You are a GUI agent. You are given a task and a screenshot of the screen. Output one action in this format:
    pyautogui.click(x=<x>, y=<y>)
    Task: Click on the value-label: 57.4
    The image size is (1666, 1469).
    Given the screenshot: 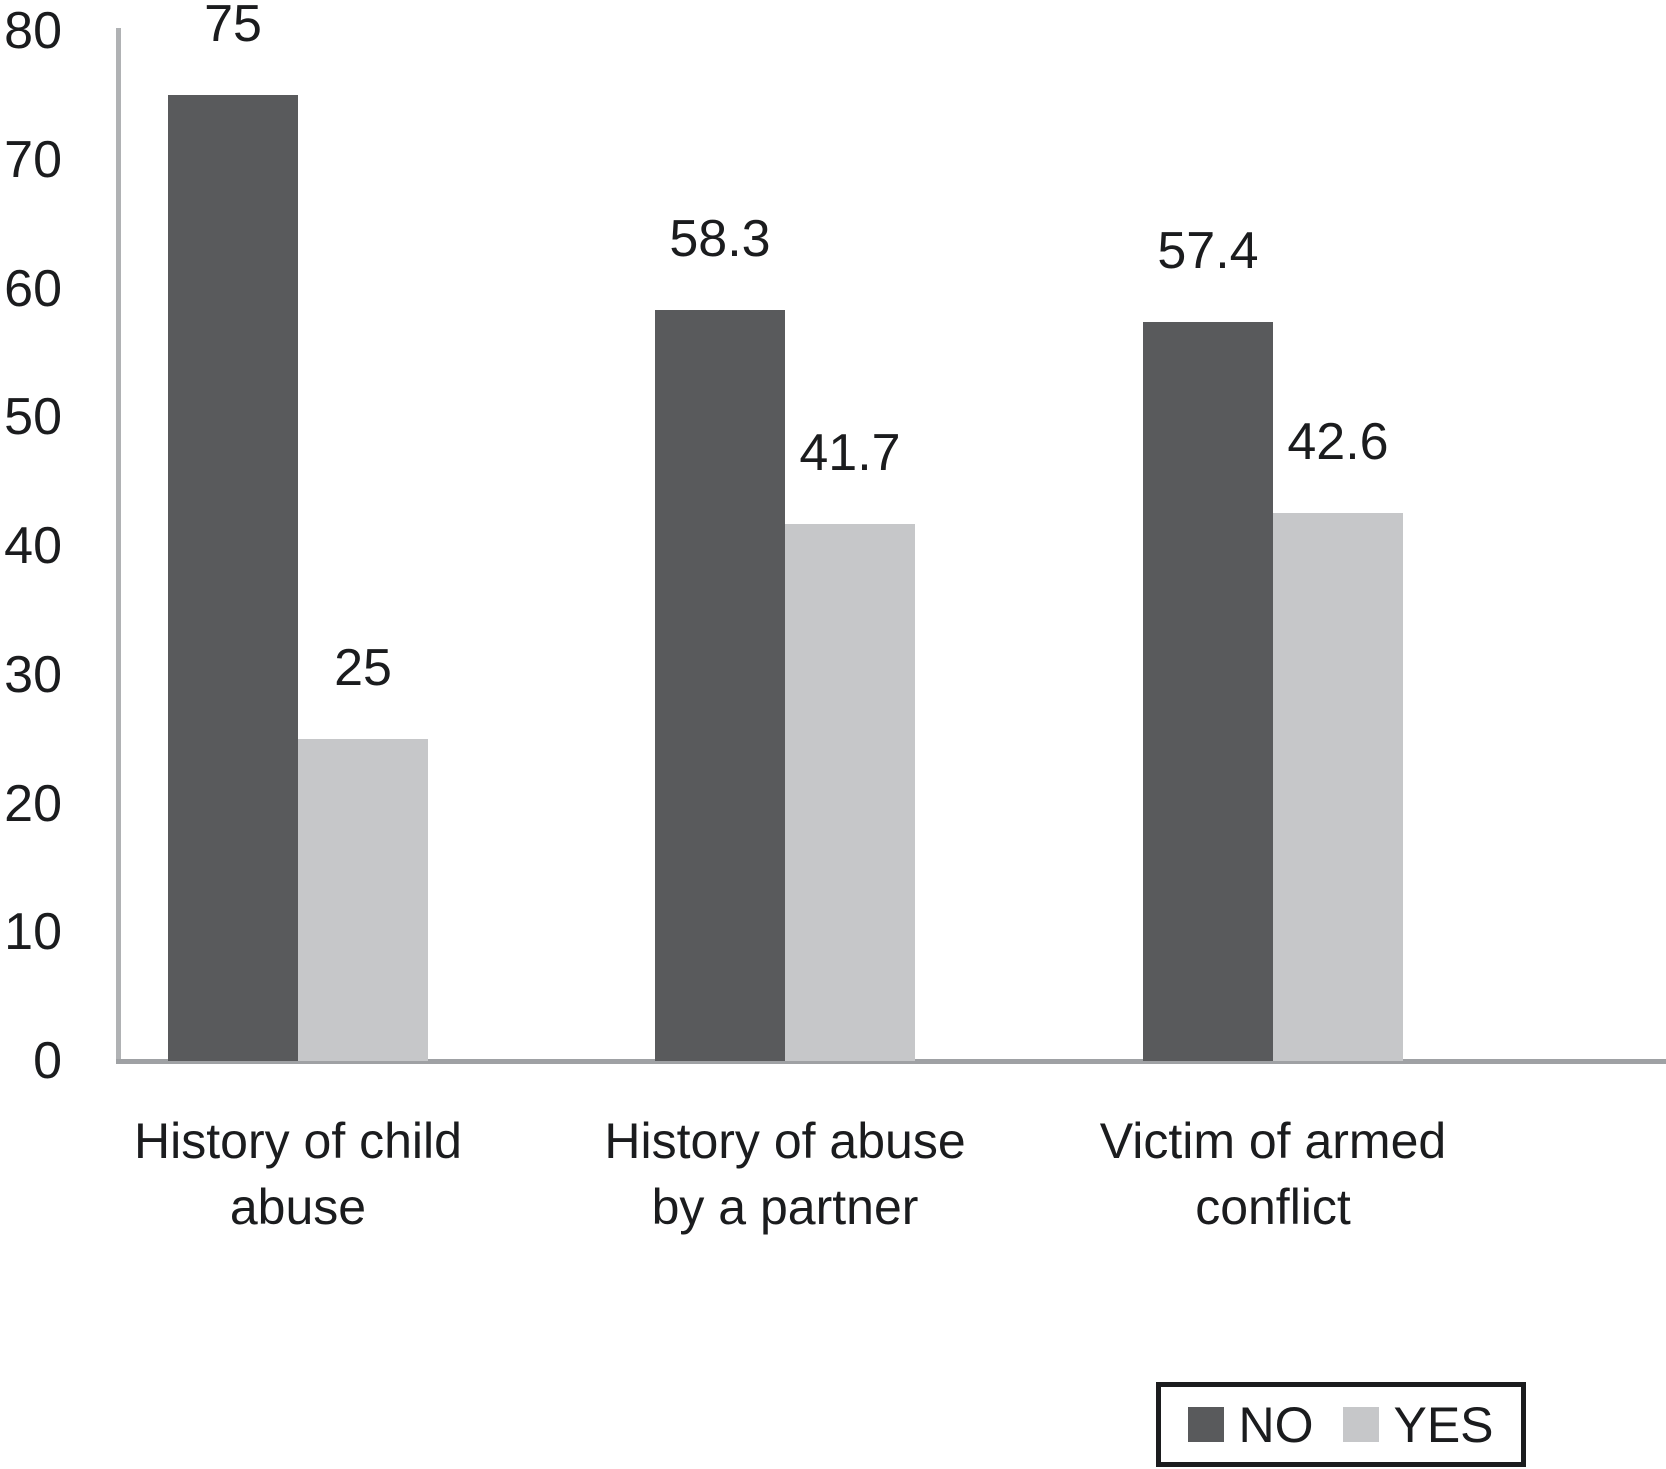 What is the action you would take?
    pyautogui.click(x=1208, y=251)
    